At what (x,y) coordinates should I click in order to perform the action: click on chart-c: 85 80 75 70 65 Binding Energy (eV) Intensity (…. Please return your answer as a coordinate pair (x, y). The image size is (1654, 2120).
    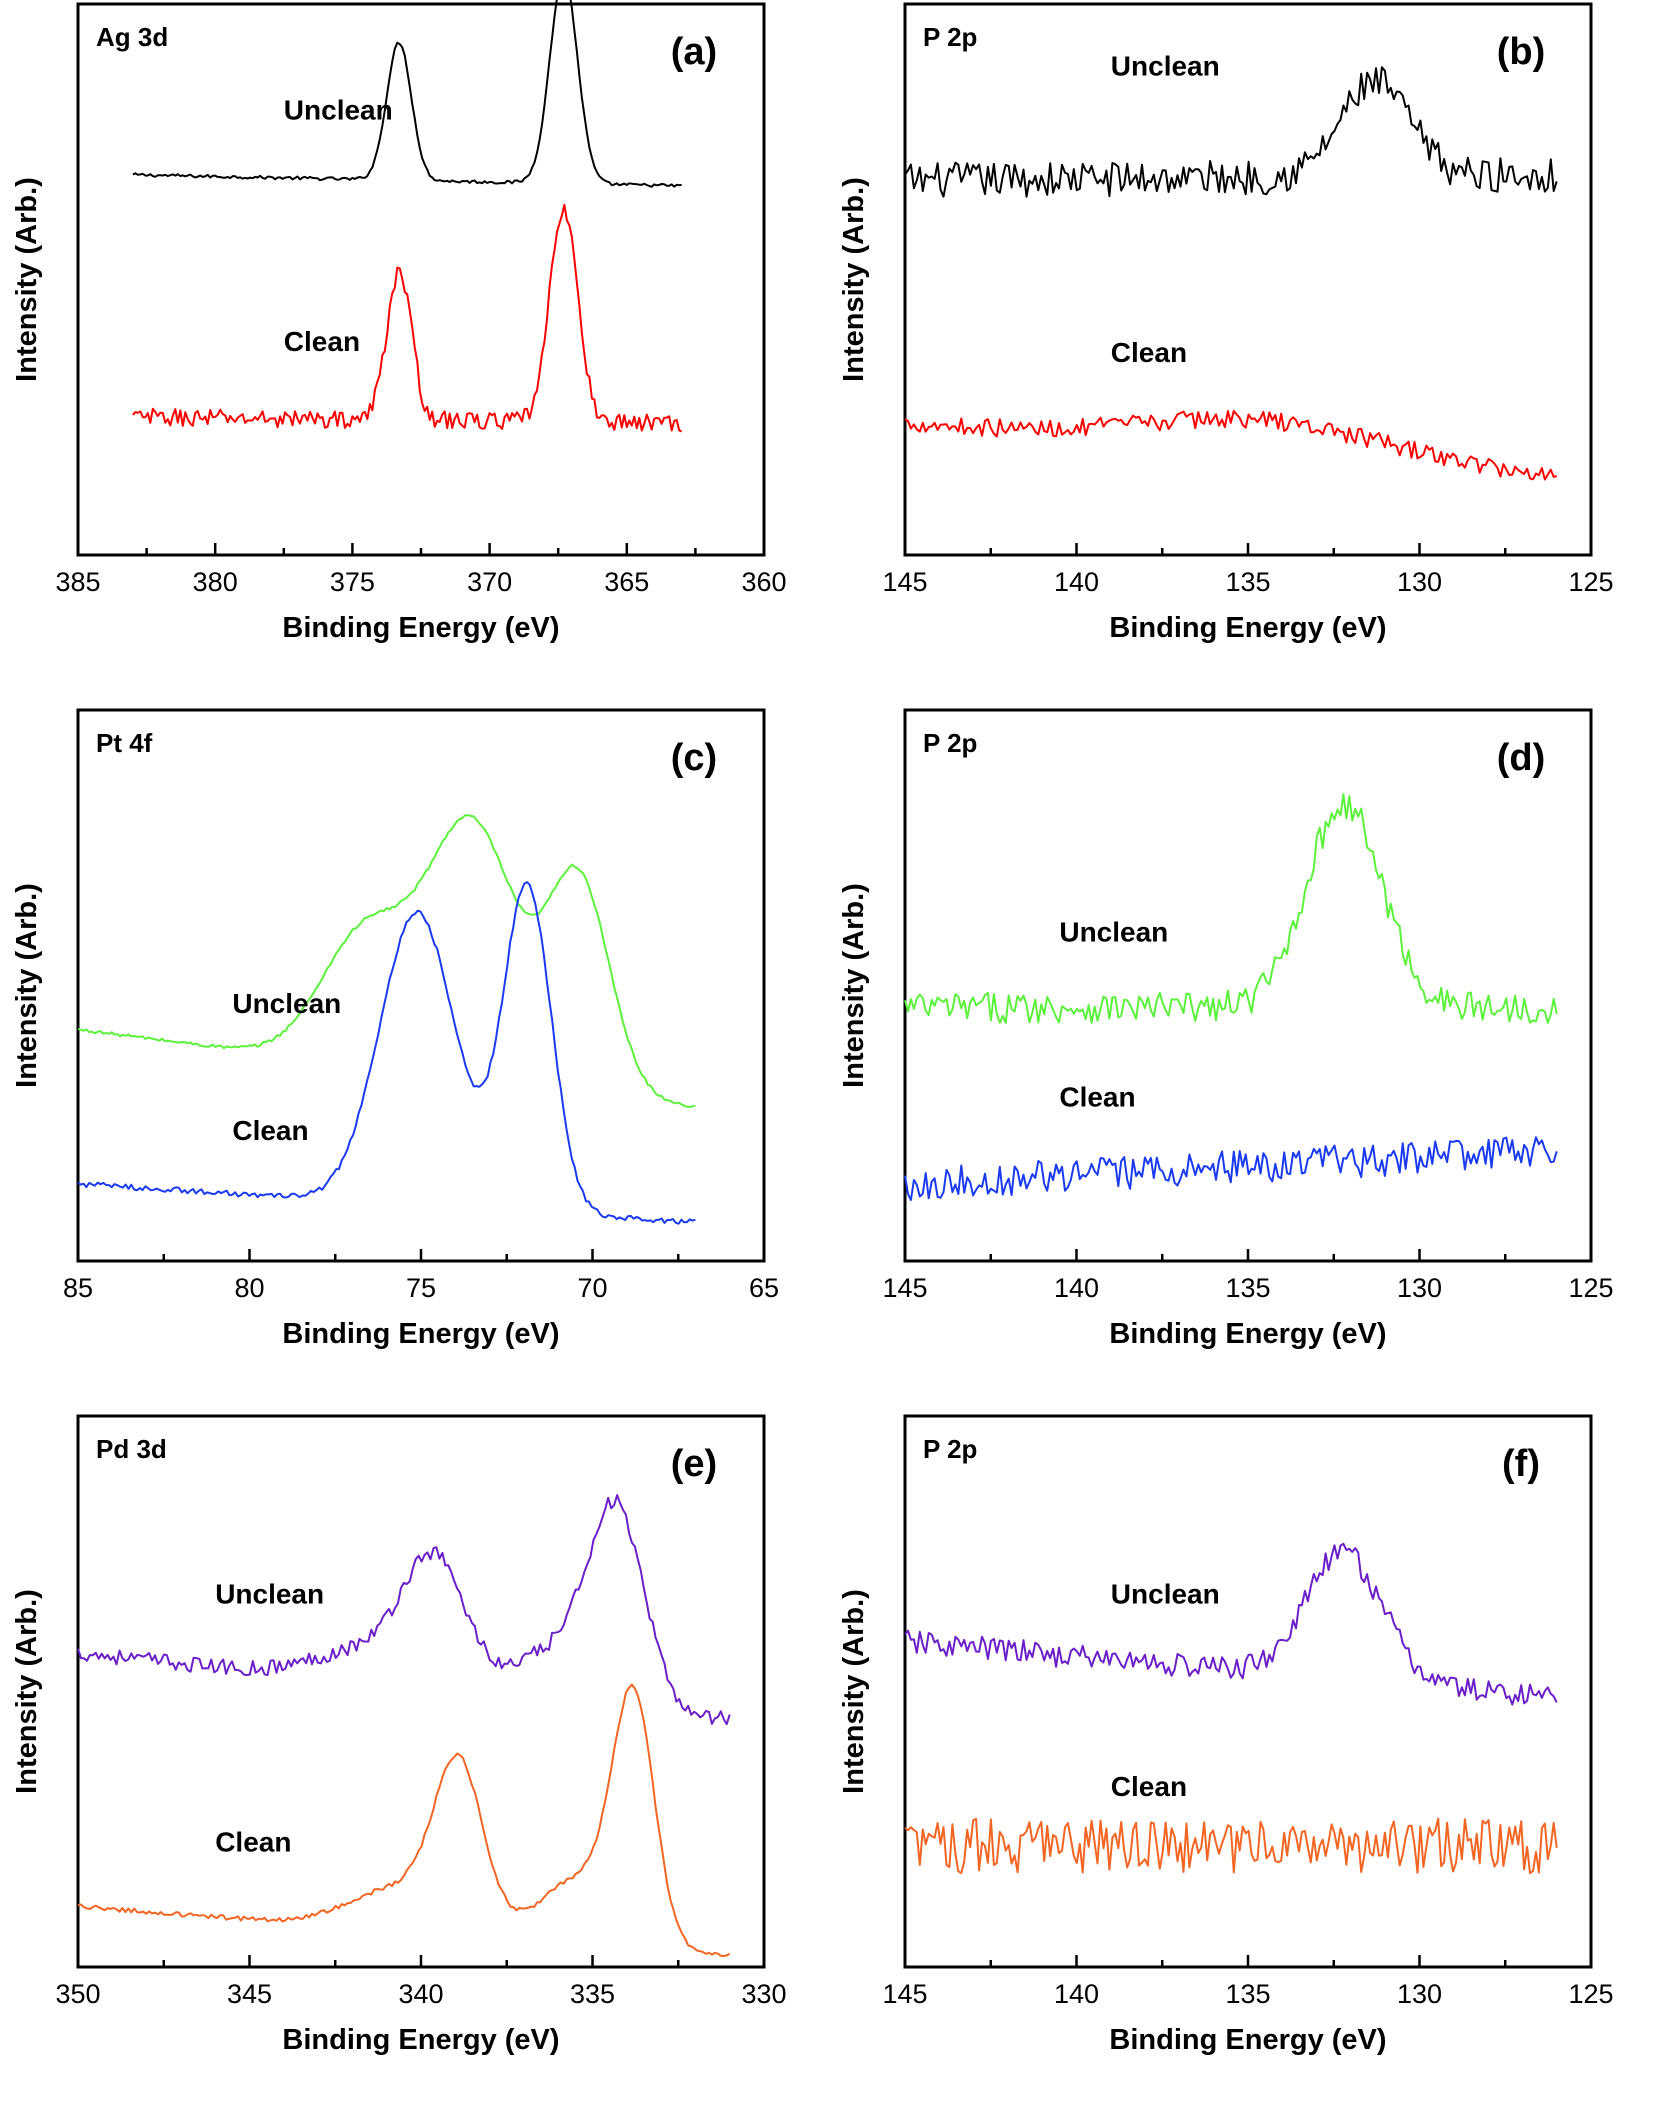
    Looking at the image, I should click on (395, 1029).